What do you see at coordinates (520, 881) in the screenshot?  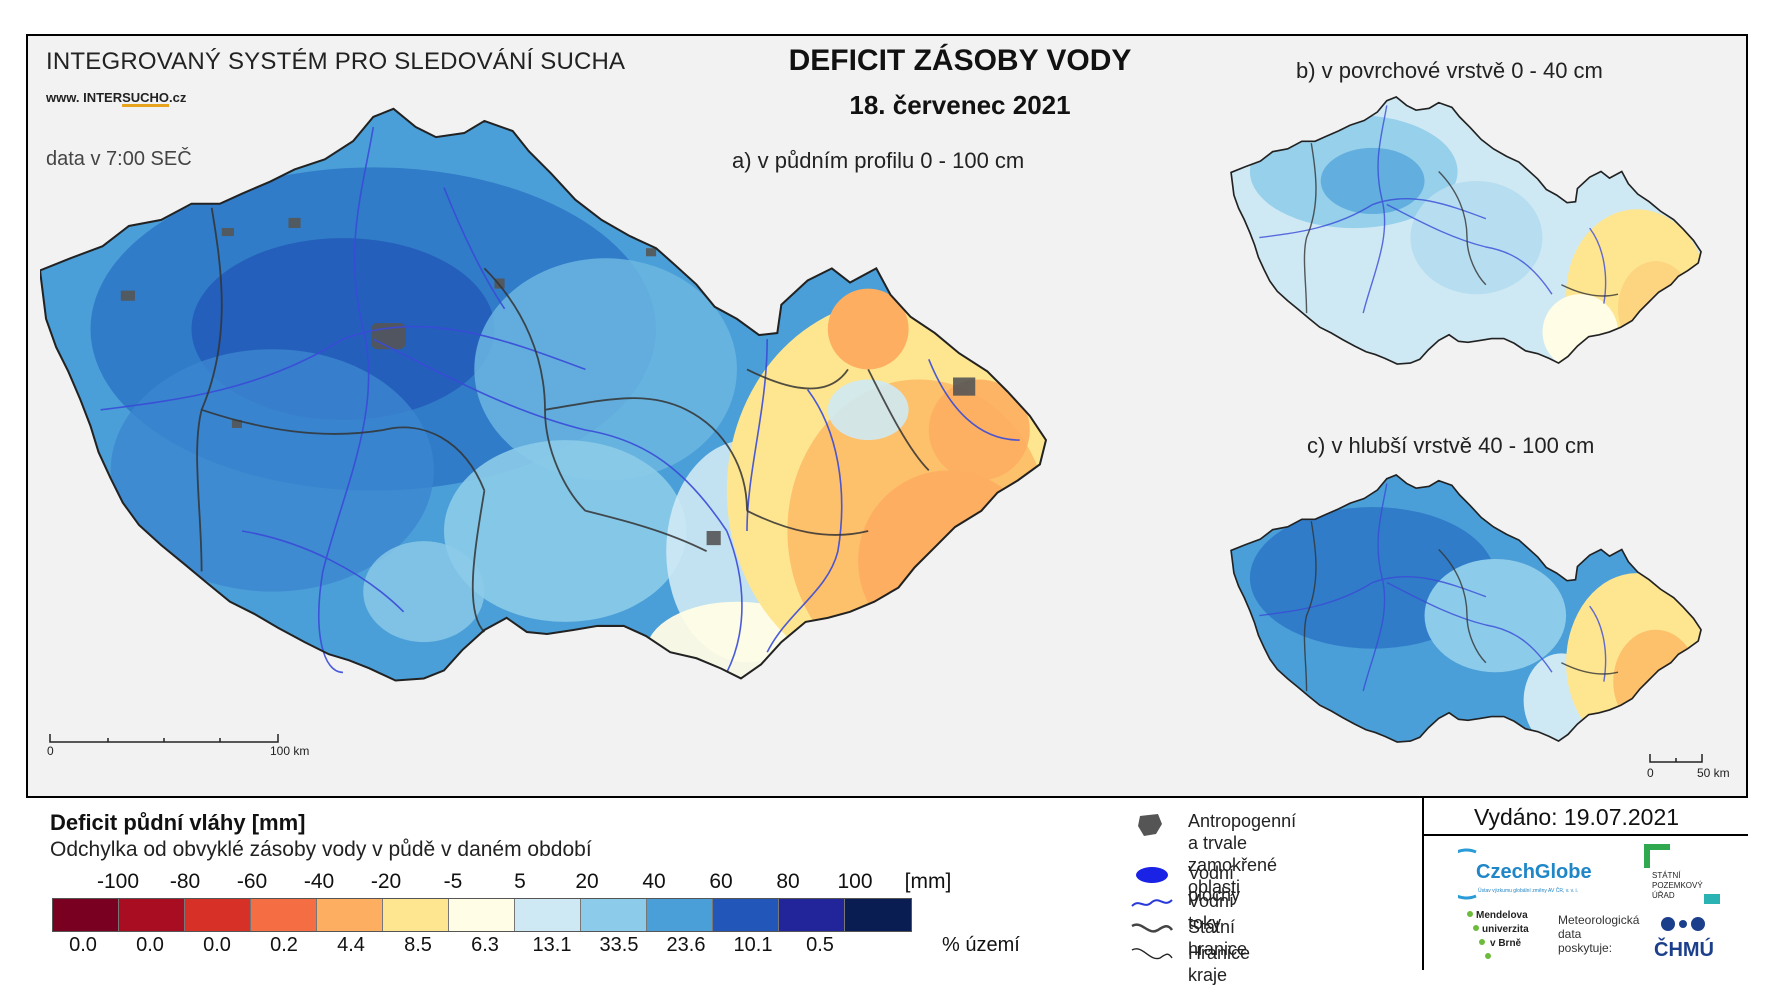 I see `legend-tick: 5` at bounding box center [520, 881].